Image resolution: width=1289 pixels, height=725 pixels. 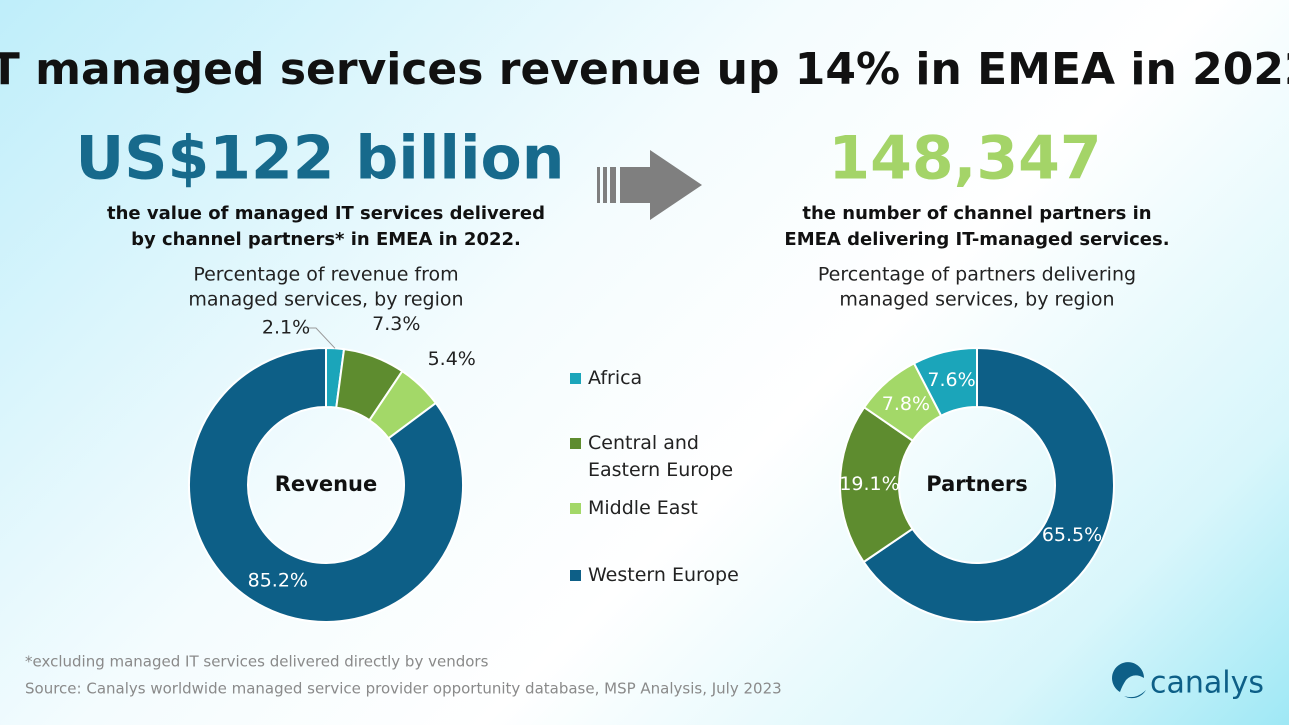 I want to click on arrow, so click(x=649, y=185).